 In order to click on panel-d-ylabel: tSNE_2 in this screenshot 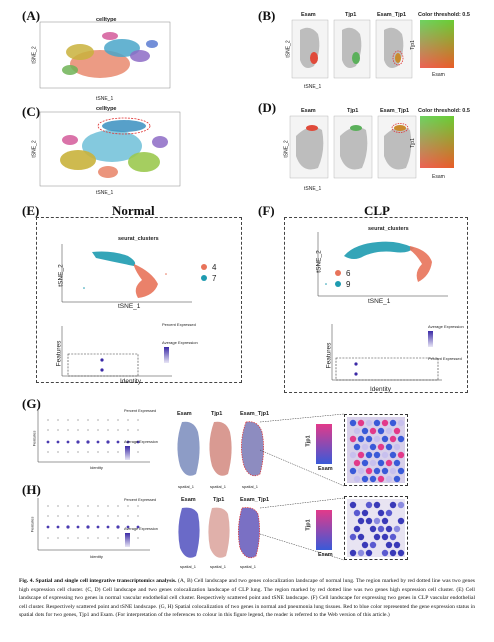, I will do `click(286, 149)`.